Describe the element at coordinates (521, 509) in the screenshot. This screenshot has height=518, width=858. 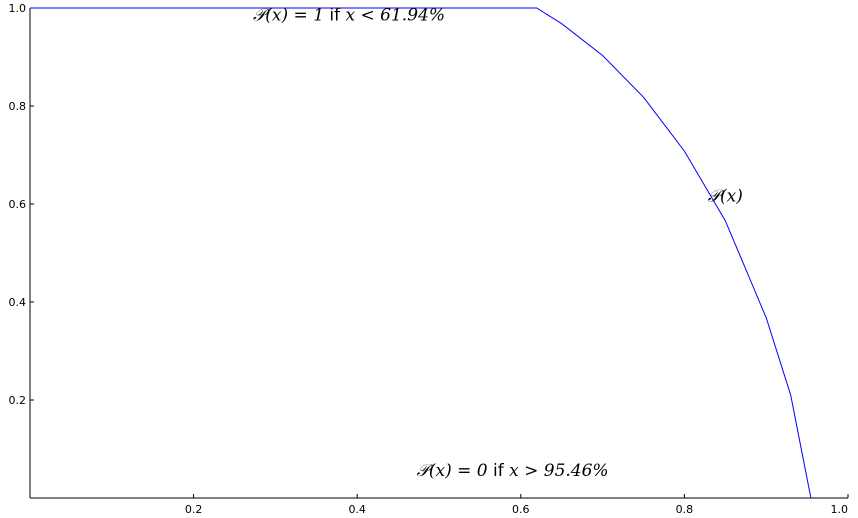
I see `x-tick-label: 0.6` at that location.